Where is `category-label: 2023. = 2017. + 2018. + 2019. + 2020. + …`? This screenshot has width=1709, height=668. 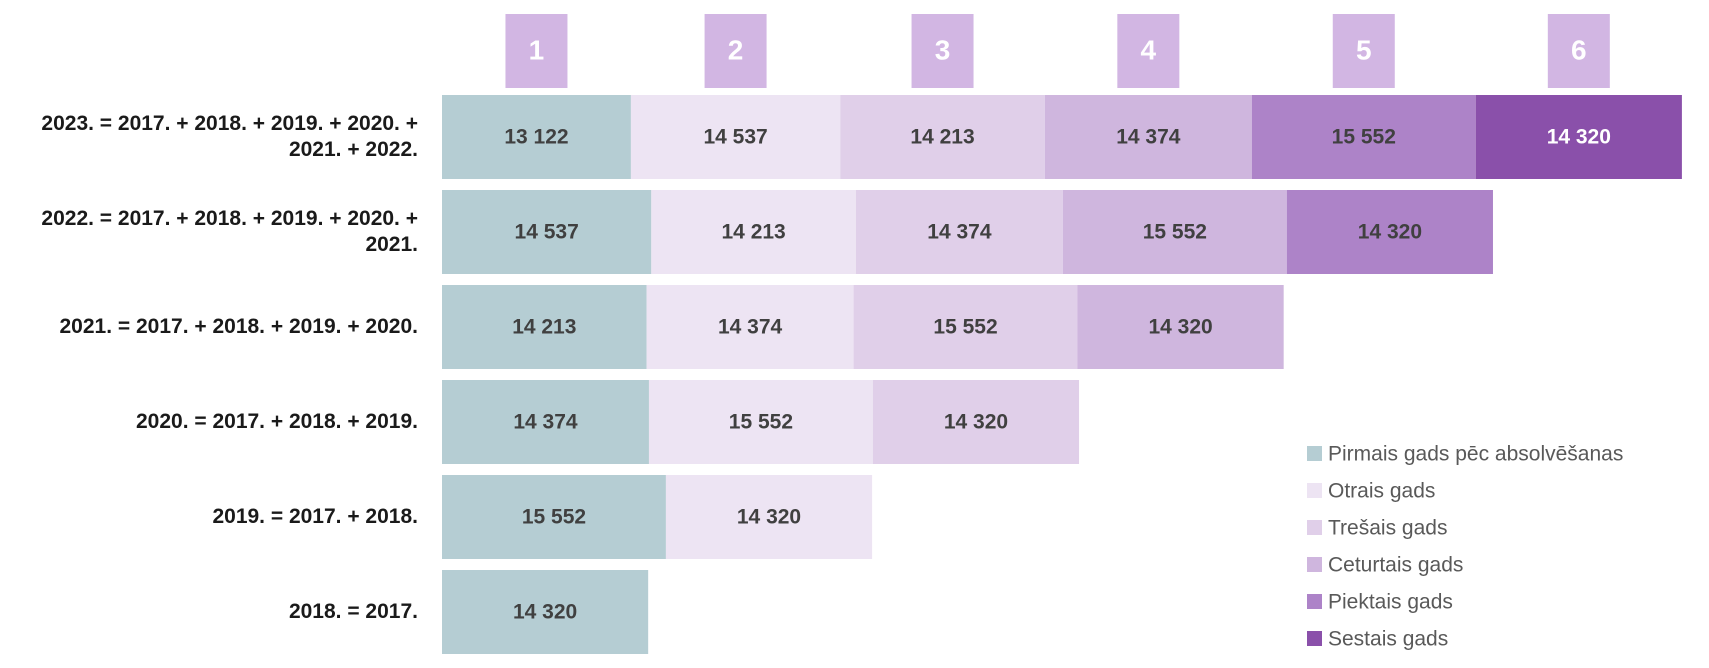
category-label: 2023. = 2017. + 2018. + 2019. + 2020. + … is located at coordinates (229, 136).